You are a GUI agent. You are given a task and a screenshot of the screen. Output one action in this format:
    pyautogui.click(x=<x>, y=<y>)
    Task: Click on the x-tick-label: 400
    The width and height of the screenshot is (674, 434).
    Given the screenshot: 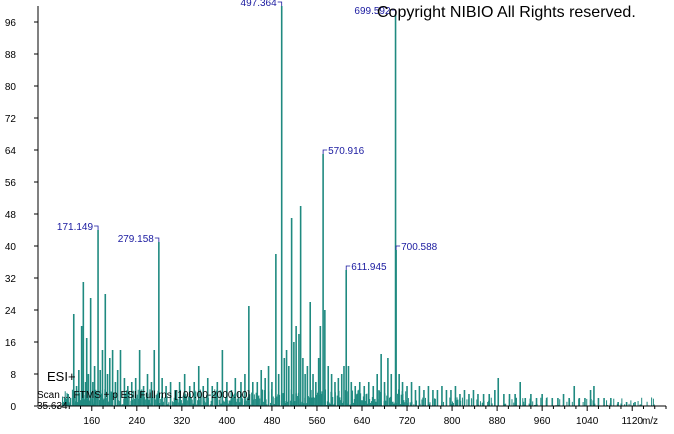 What is the action you would take?
    pyautogui.click(x=227, y=421)
    